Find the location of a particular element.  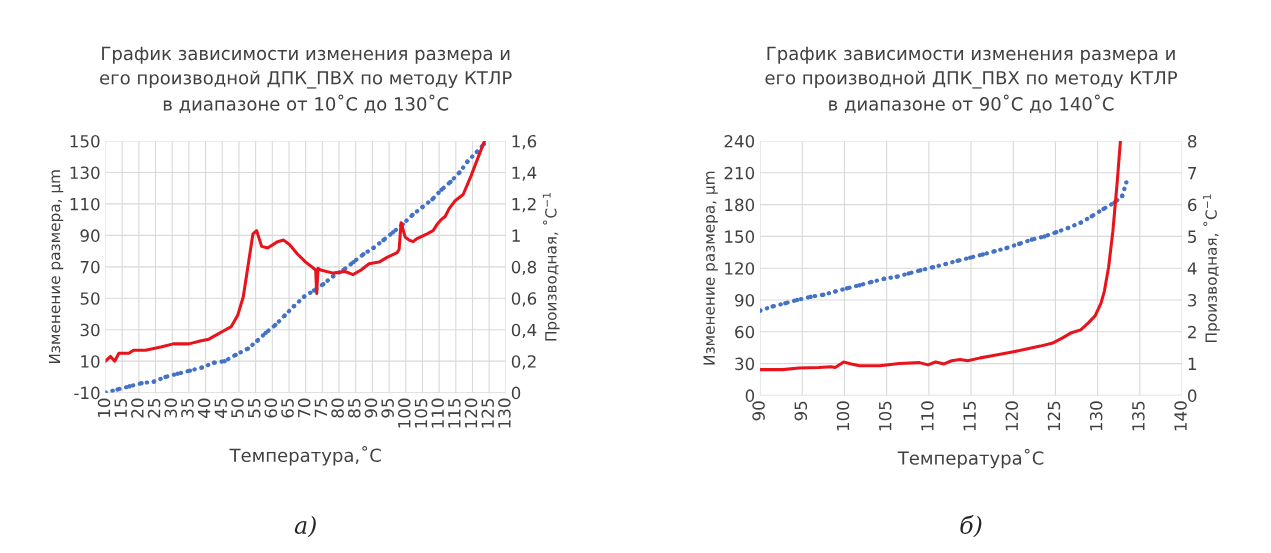

y-tick-label: 10 is located at coordinates (90, 361).